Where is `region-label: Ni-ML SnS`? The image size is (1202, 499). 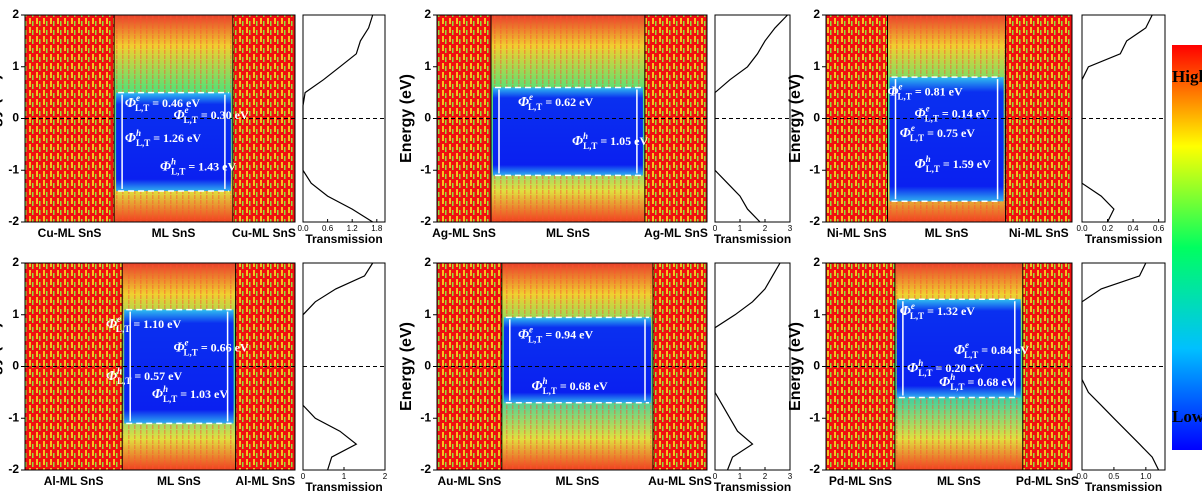
region-label: Ni-ML SnS is located at coordinates (1039, 233).